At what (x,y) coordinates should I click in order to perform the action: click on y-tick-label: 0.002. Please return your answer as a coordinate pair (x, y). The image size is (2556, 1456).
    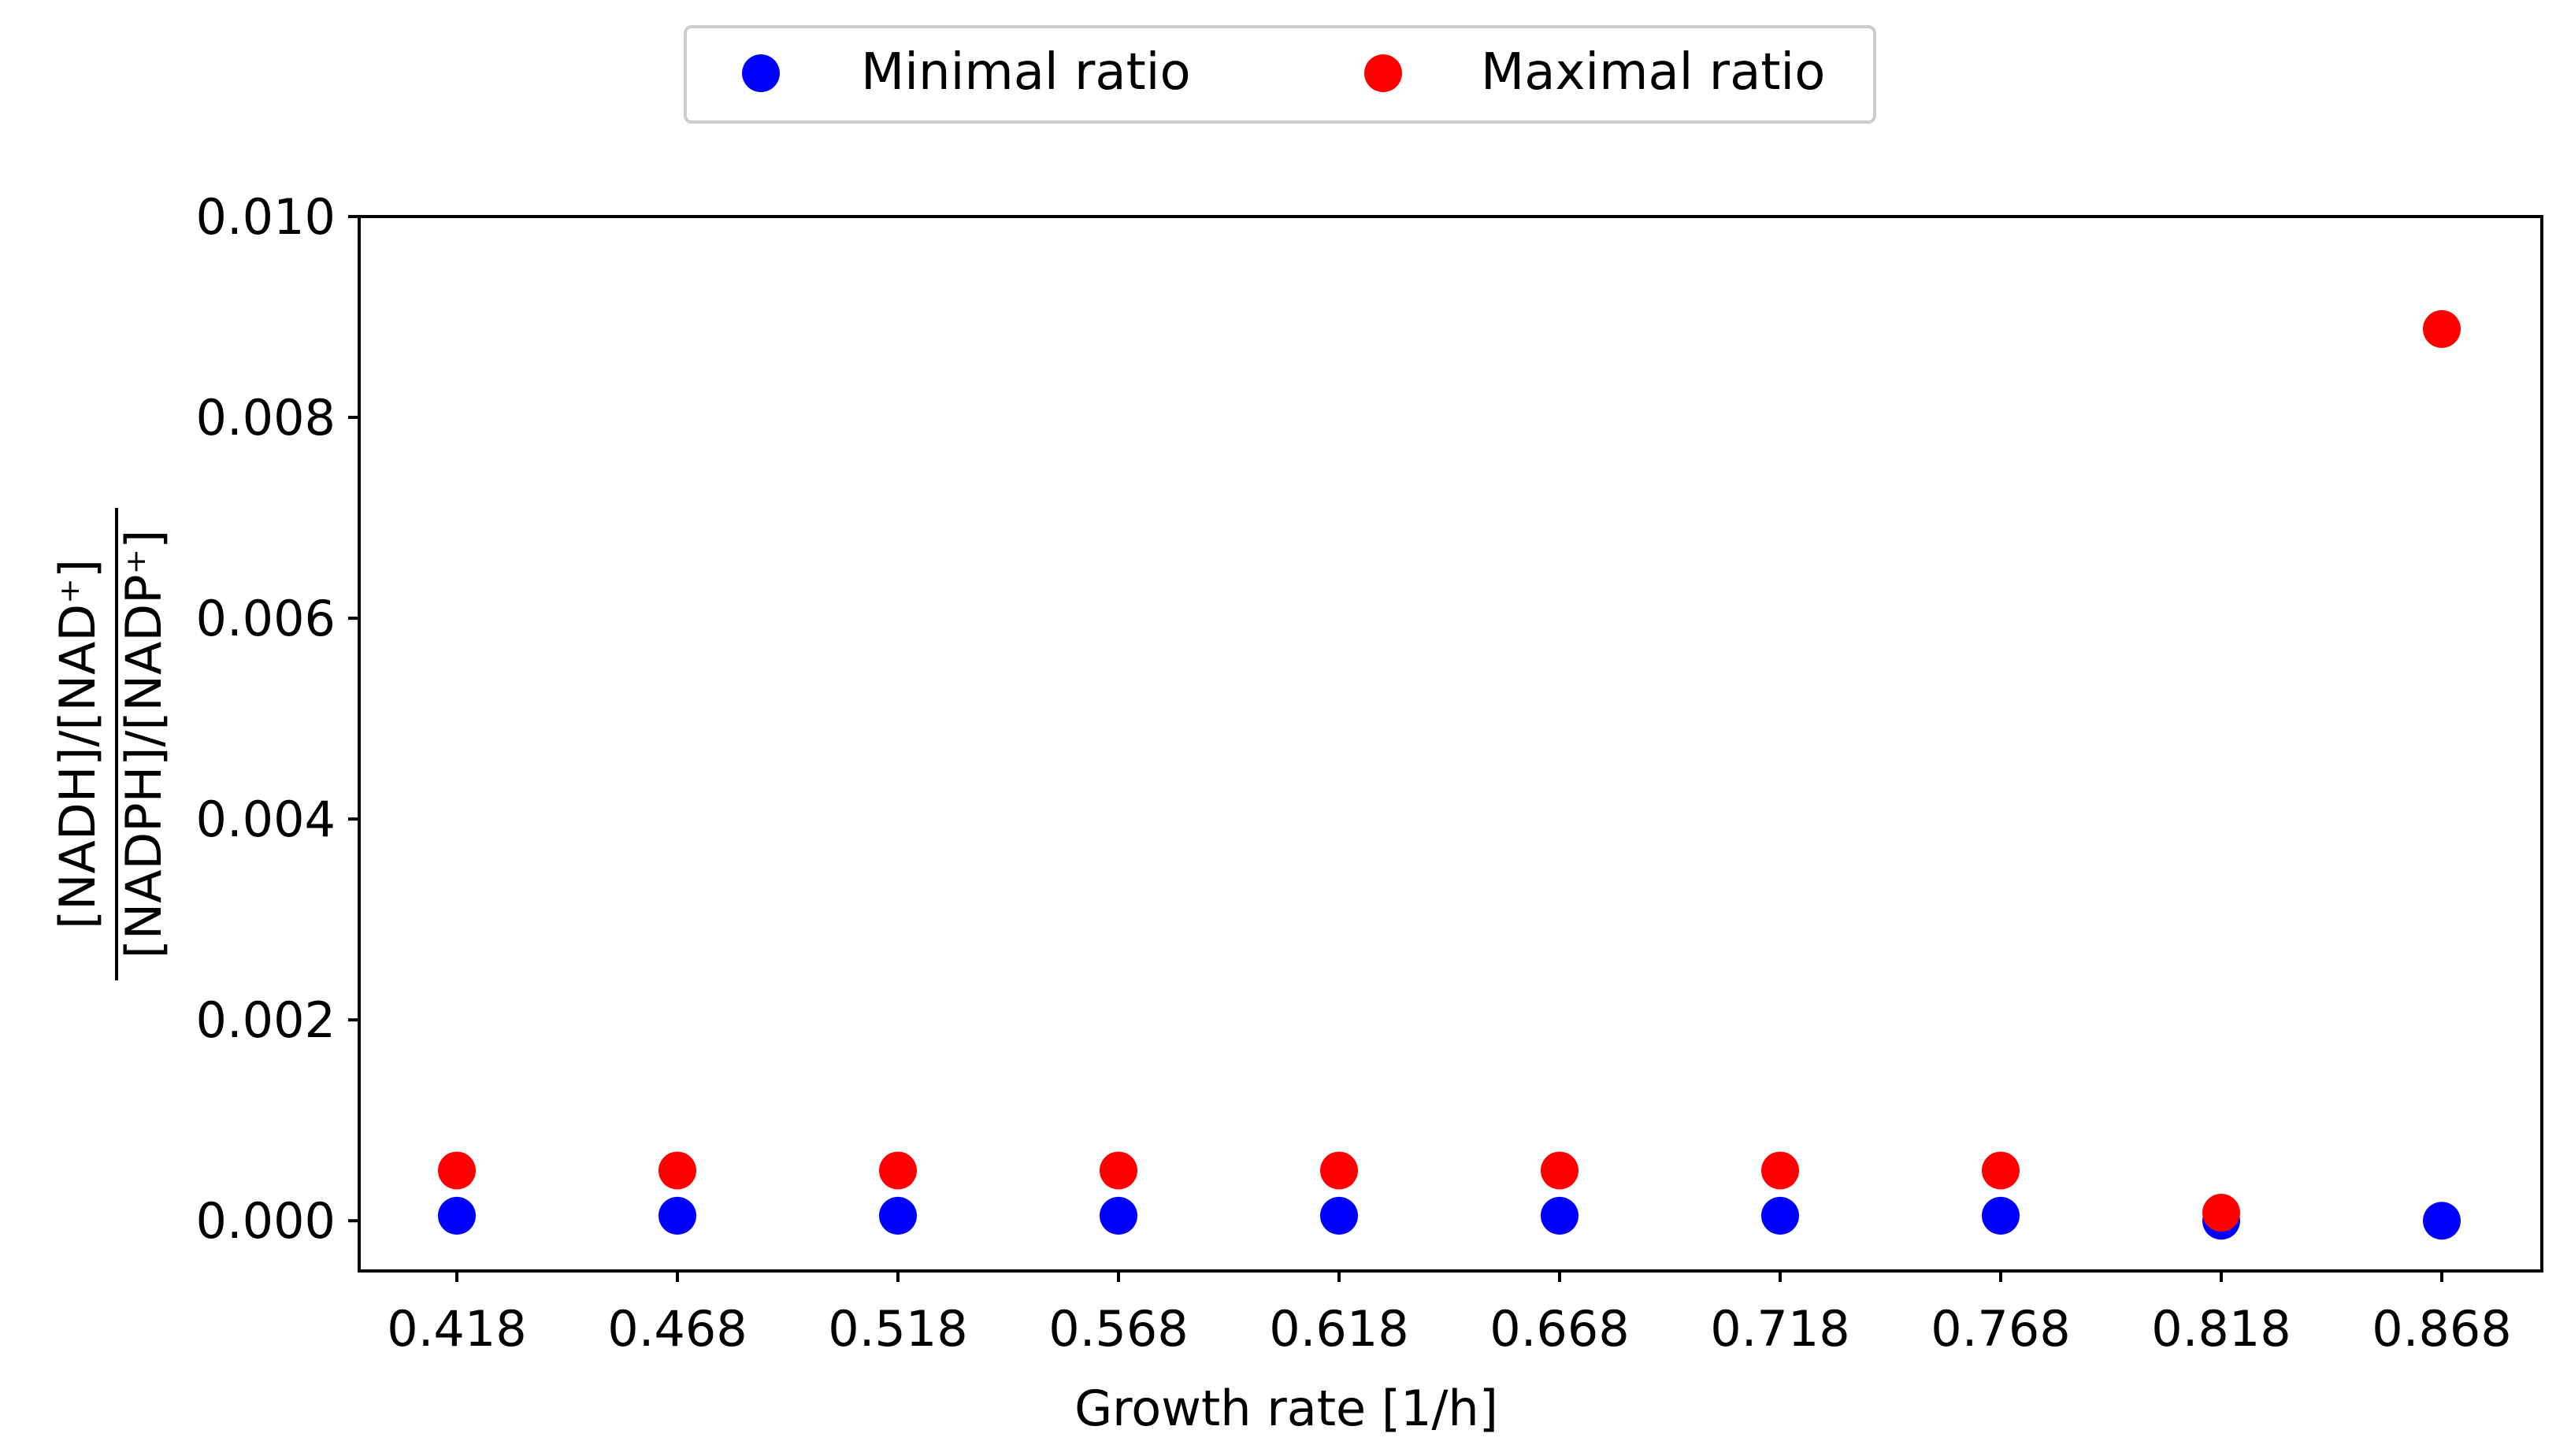
    Looking at the image, I should click on (266, 1020).